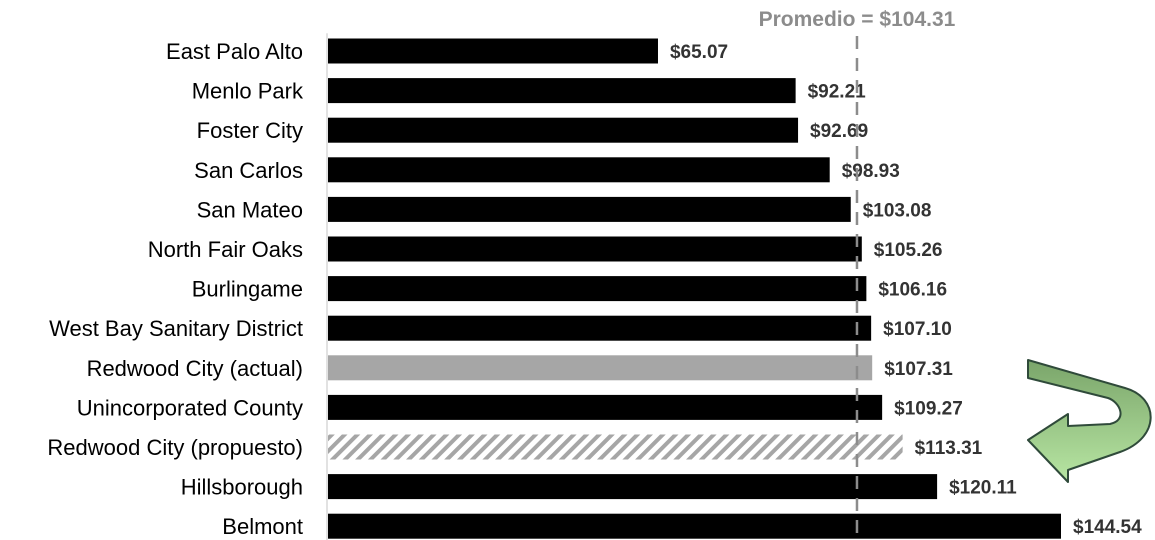 The width and height of the screenshot is (1155, 540). What do you see at coordinates (615, 447) in the screenshot?
I see `bar-redwood-city-propuesto` at bounding box center [615, 447].